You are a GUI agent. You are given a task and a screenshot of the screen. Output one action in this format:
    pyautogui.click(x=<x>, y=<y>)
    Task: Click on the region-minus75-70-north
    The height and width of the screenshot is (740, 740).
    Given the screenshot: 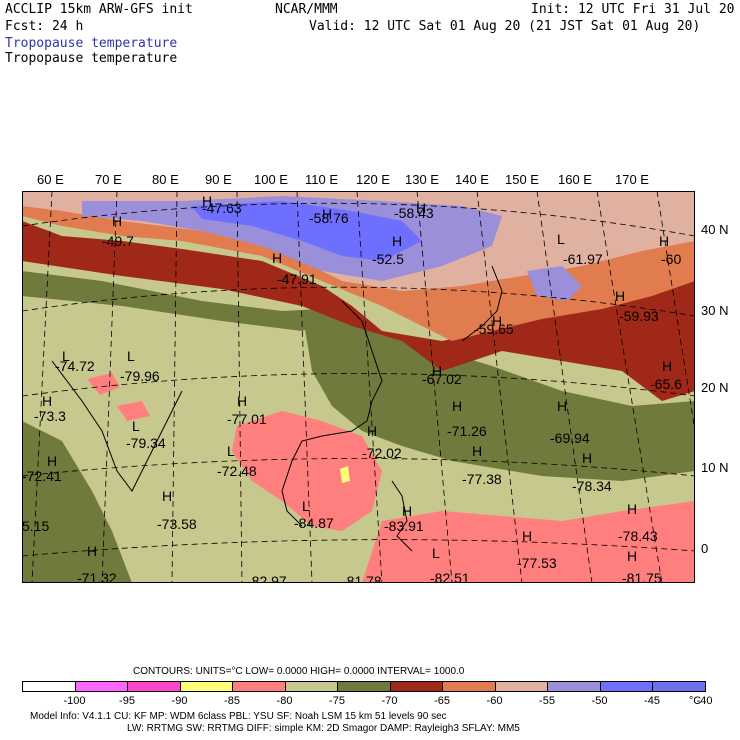 What is the action you would take?
    pyautogui.click(x=182, y=301)
    